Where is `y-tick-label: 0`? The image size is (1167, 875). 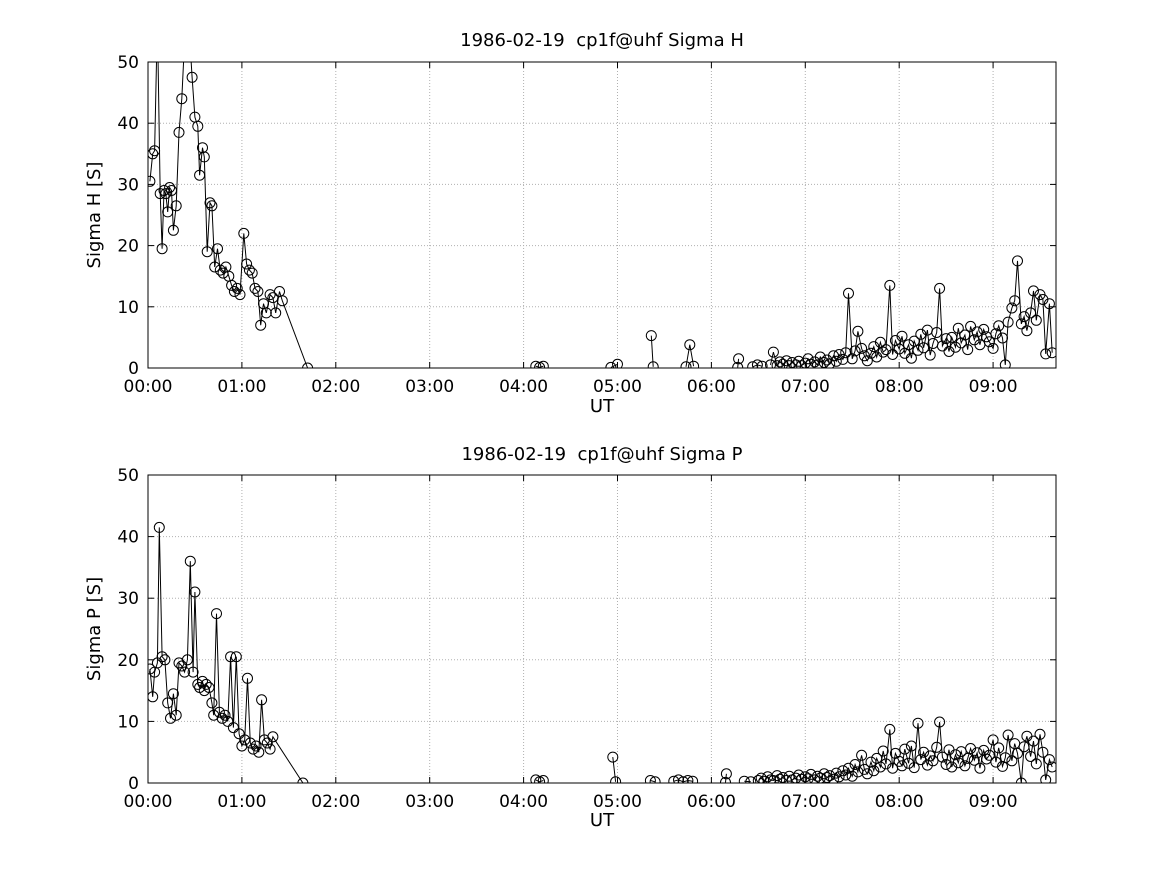 y-tick-label: 0 is located at coordinates (133, 369).